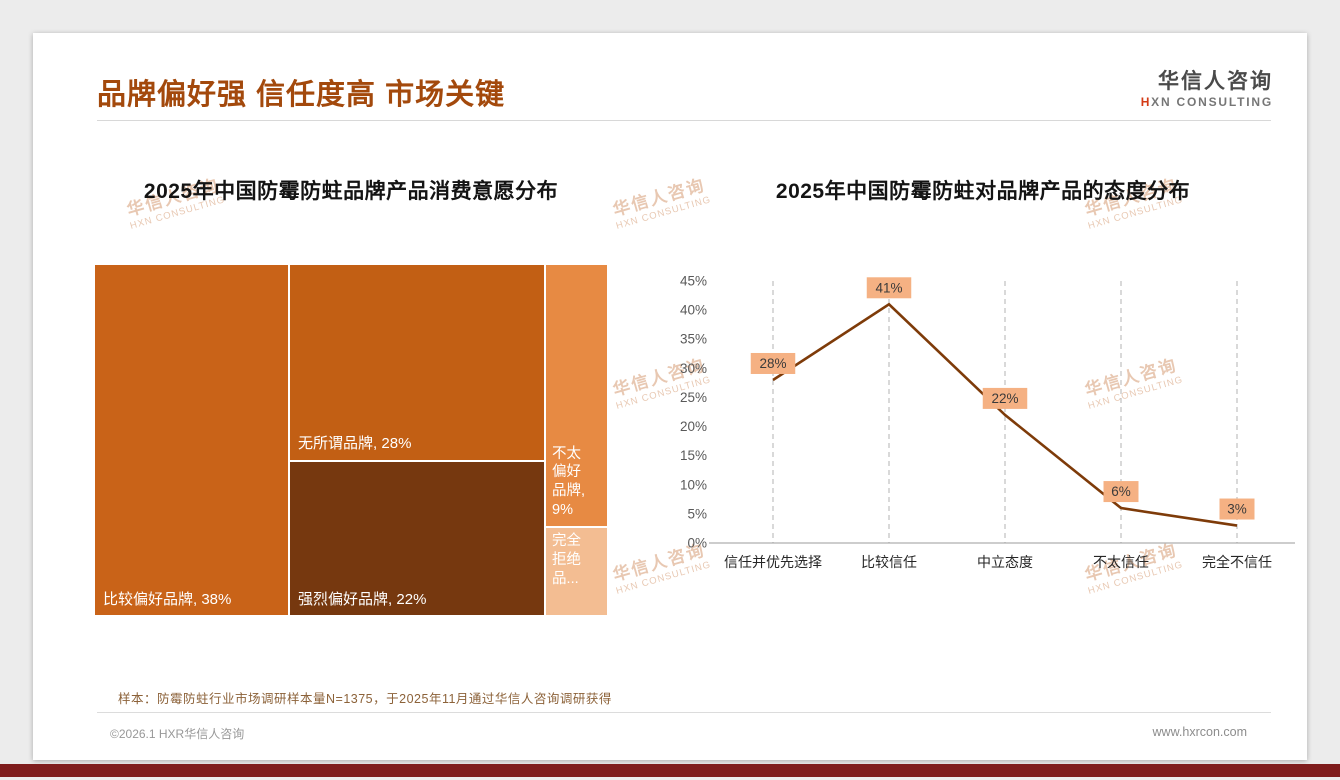 Image resolution: width=1340 pixels, height=780 pixels. I want to click on data-label: 3%, so click(1237, 509).